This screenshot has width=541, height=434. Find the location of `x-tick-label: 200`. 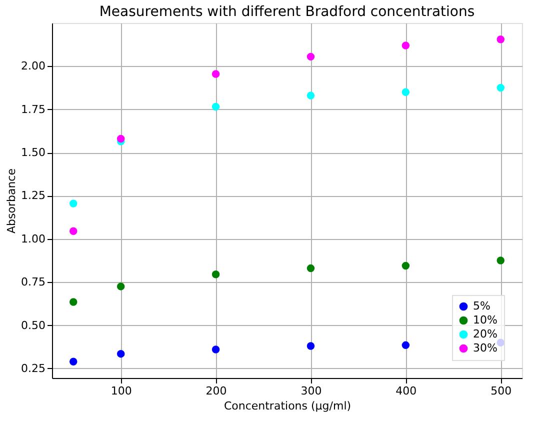

x-tick-label: 200 is located at coordinates (216, 391).